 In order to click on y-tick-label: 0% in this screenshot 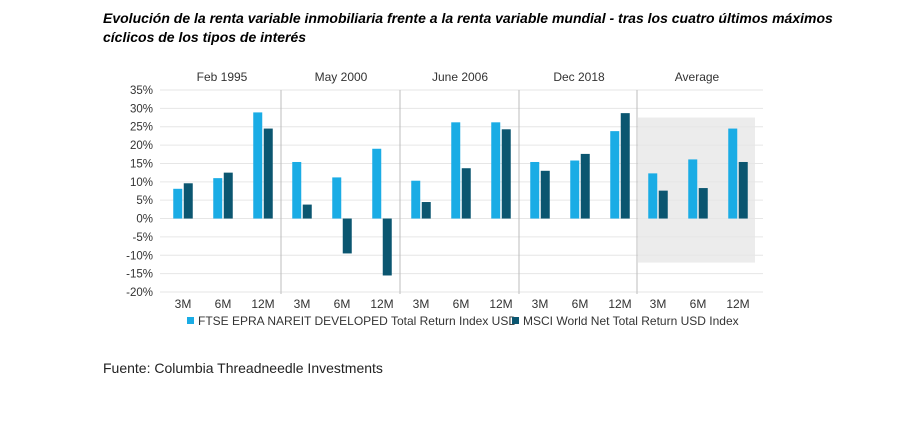, I will do `click(144, 220)`.